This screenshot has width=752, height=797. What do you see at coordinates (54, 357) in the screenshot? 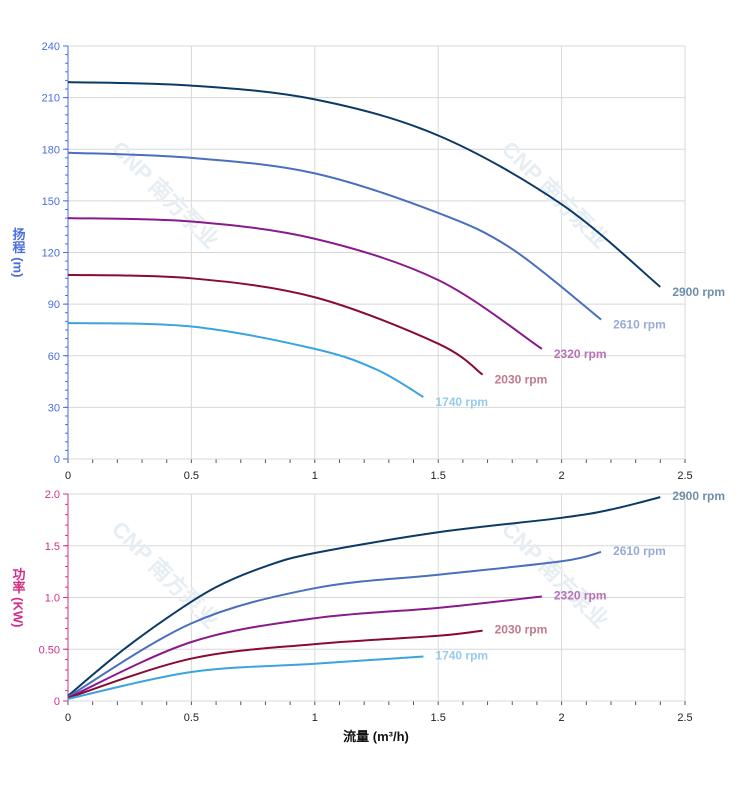
I see `y-tick-label: 60` at bounding box center [54, 357].